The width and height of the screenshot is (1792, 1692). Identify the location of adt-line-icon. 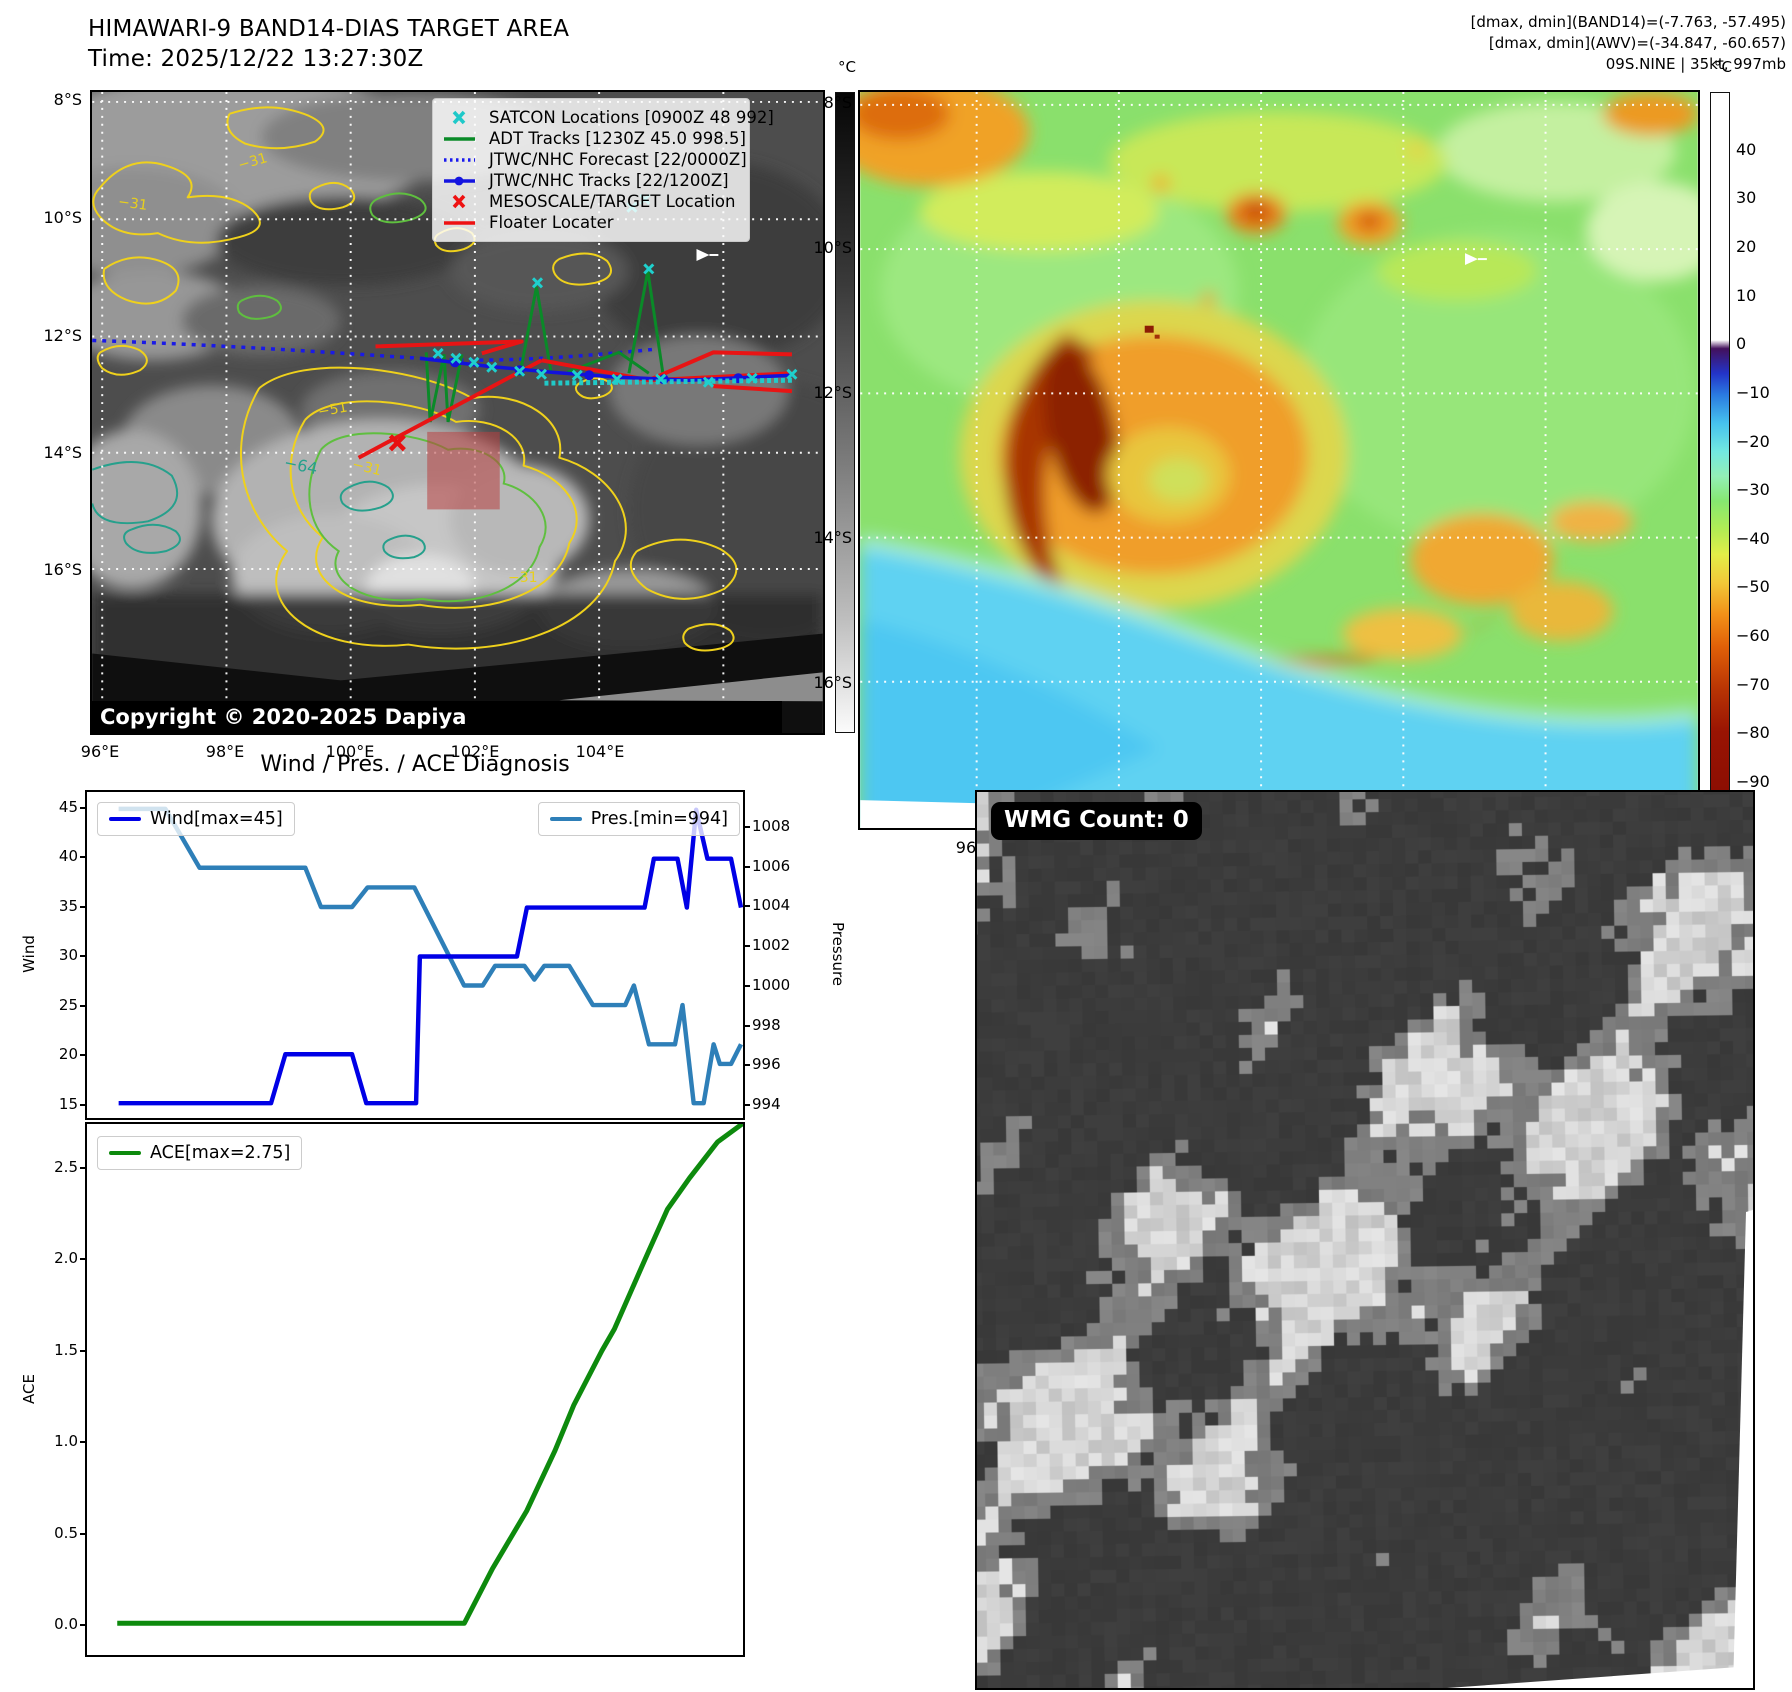
(459, 138).